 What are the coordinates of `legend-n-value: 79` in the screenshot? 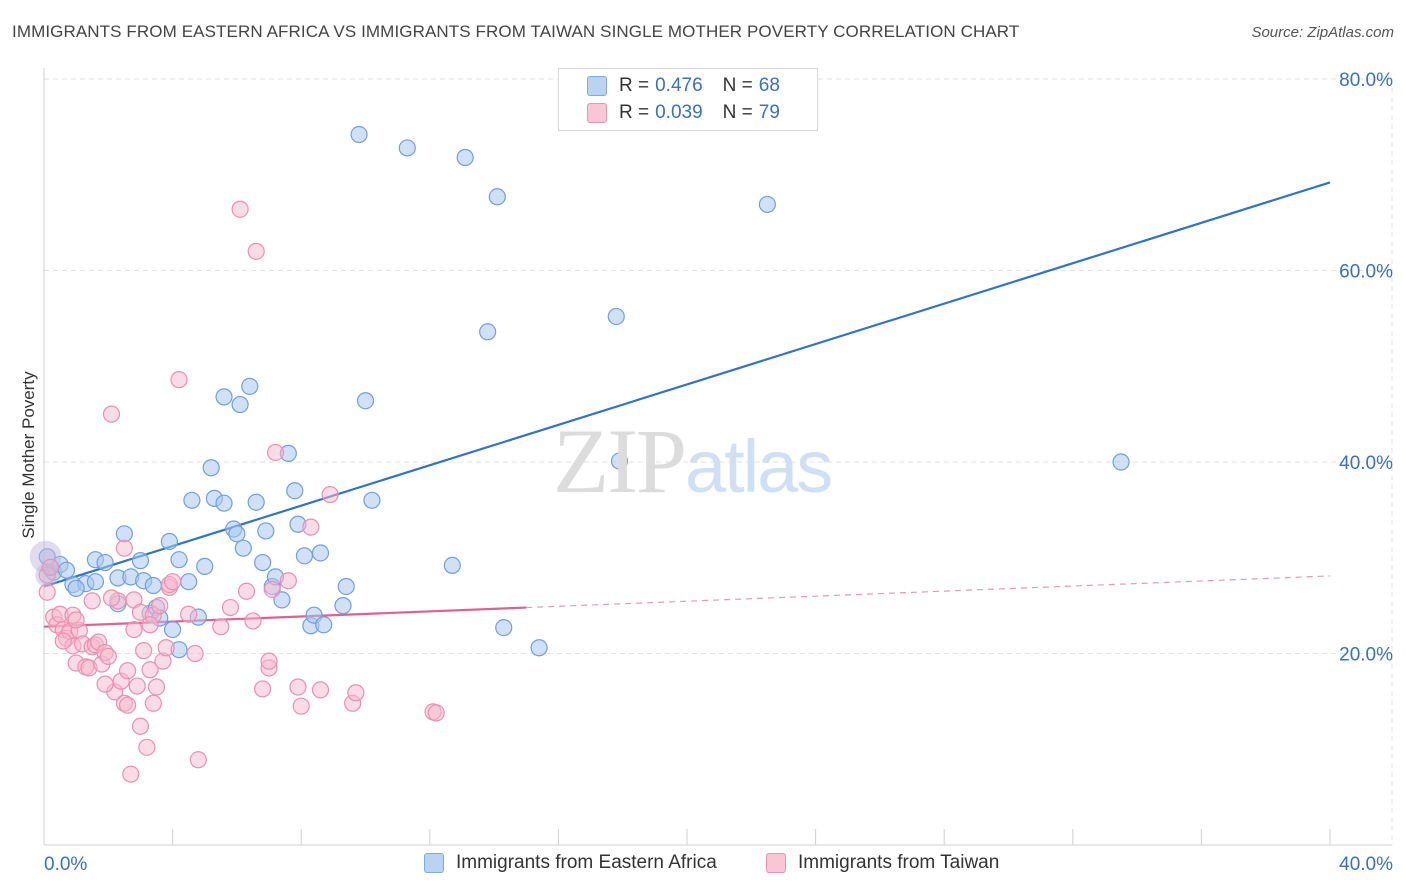 It's located at (769, 112).